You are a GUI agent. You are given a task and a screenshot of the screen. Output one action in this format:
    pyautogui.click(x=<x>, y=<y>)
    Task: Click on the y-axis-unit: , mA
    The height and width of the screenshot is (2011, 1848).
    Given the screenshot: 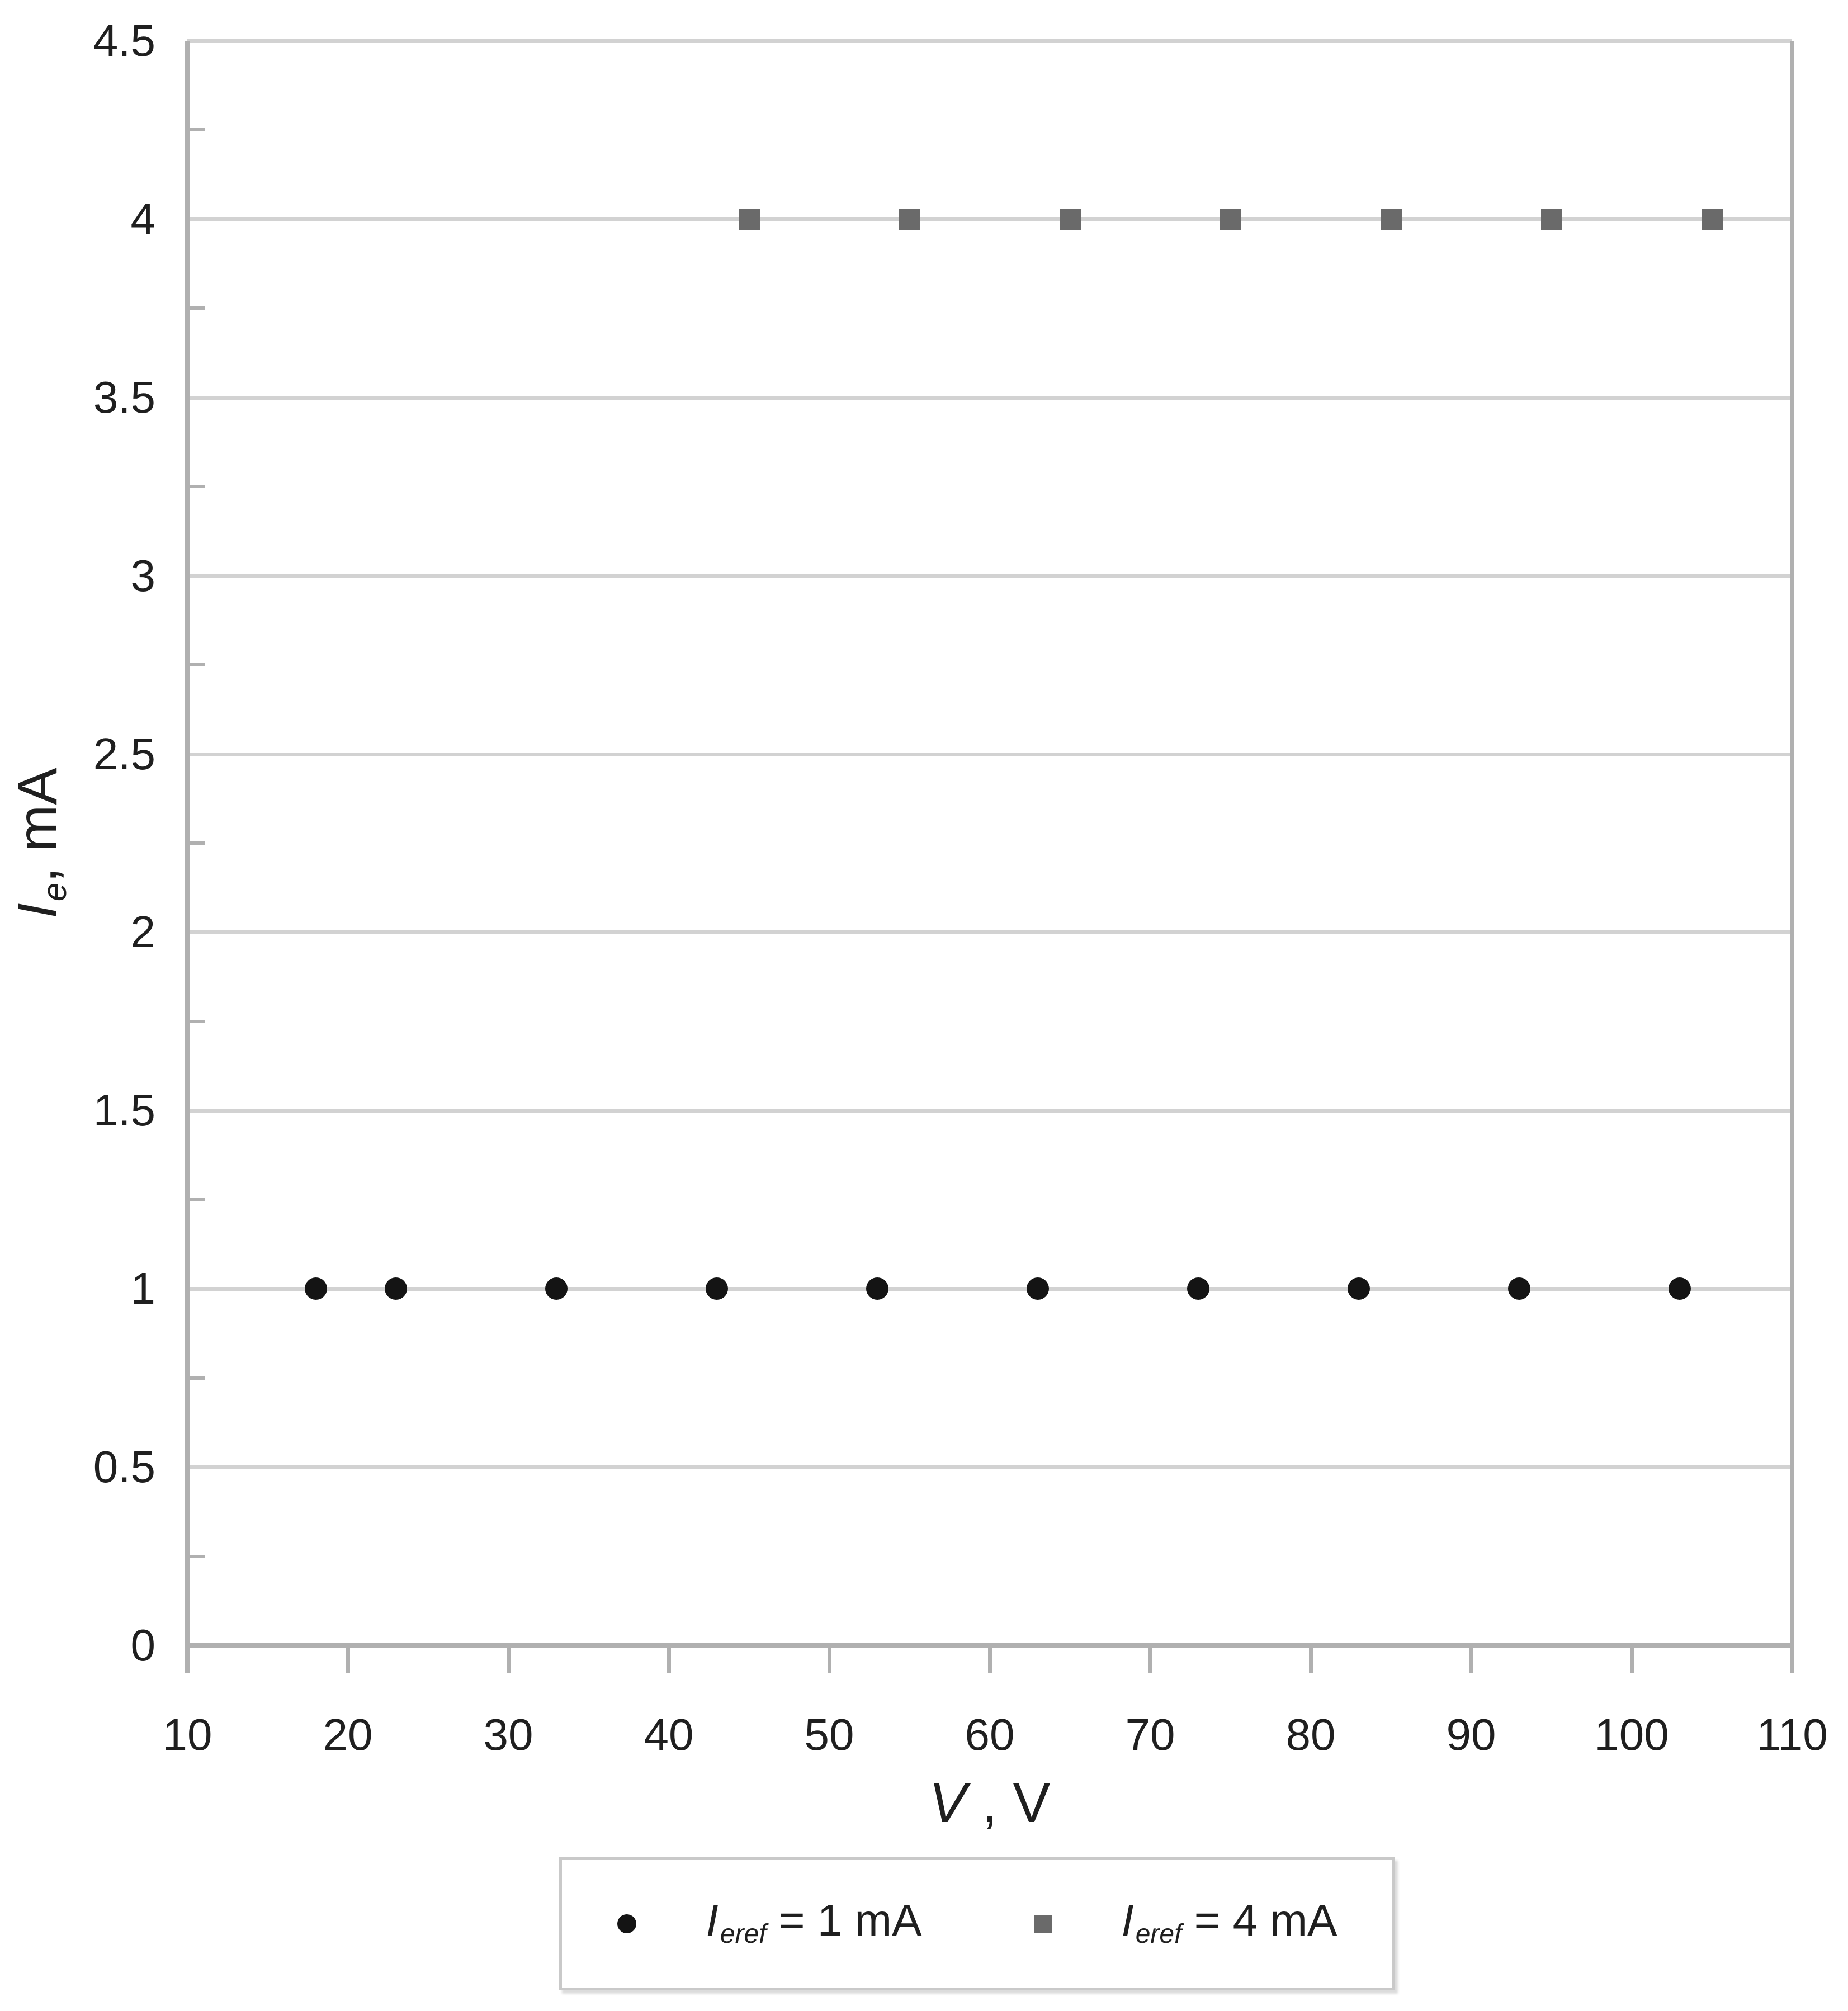 What is the action you would take?
    pyautogui.click(x=37, y=825)
    